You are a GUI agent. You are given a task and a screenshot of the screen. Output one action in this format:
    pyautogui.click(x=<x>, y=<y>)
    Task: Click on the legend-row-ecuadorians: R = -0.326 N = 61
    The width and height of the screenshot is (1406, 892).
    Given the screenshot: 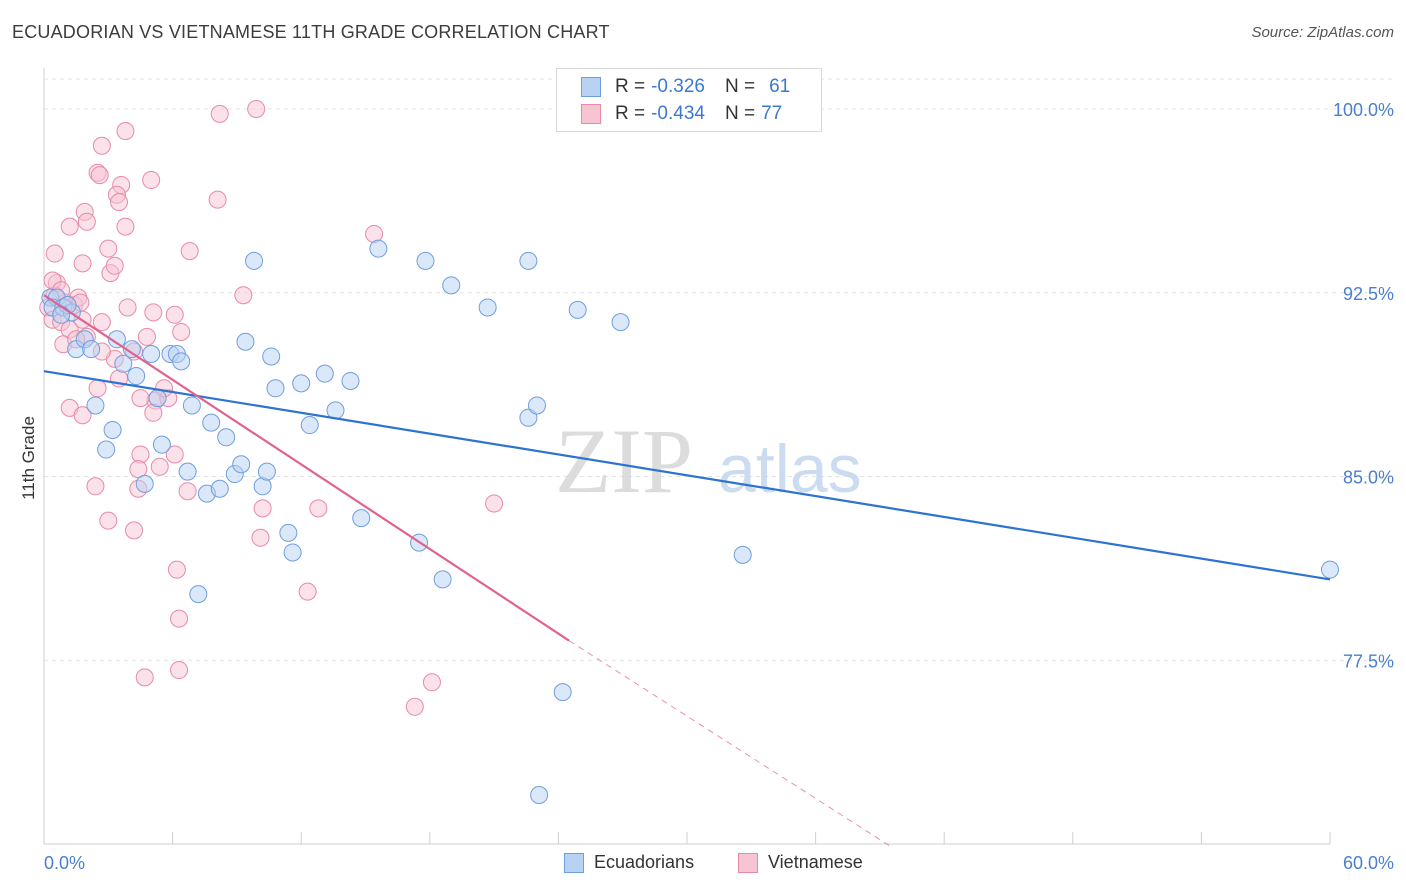 What is the action you would take?
    pyautogui.click(x=685, y=87)
    